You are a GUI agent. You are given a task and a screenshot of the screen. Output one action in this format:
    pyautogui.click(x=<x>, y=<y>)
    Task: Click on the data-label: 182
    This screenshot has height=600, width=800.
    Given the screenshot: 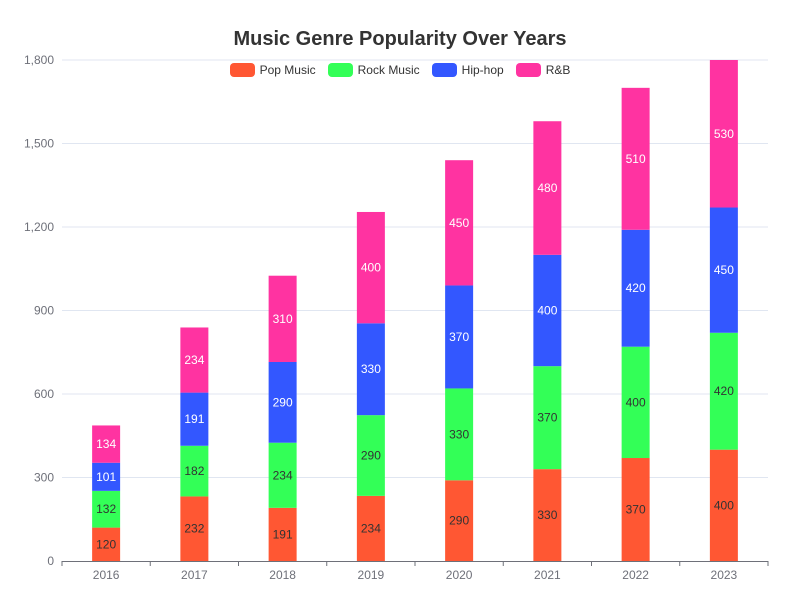 What is the action you would take?
    pyautogui.click(x=194, y=471)
    